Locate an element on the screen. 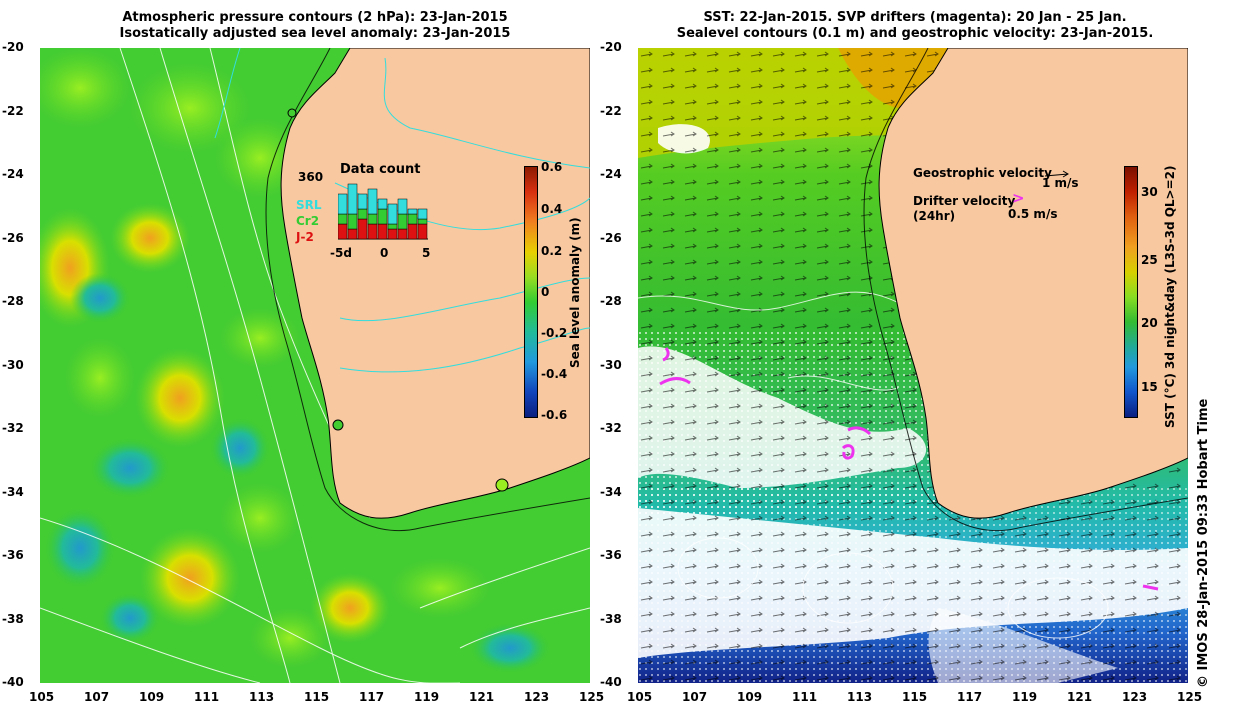 This screenshot has width=1250, height=720. inset-count-label: 360 is located at coordinates (311, 177).